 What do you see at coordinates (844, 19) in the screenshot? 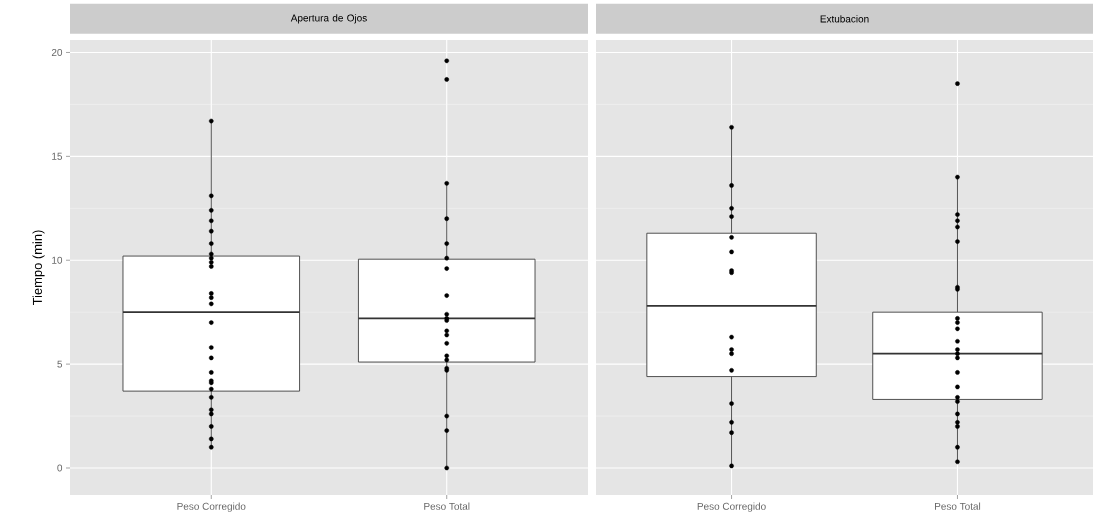
I see `chart-title: Extubacion` at bounding box center [844, 19].